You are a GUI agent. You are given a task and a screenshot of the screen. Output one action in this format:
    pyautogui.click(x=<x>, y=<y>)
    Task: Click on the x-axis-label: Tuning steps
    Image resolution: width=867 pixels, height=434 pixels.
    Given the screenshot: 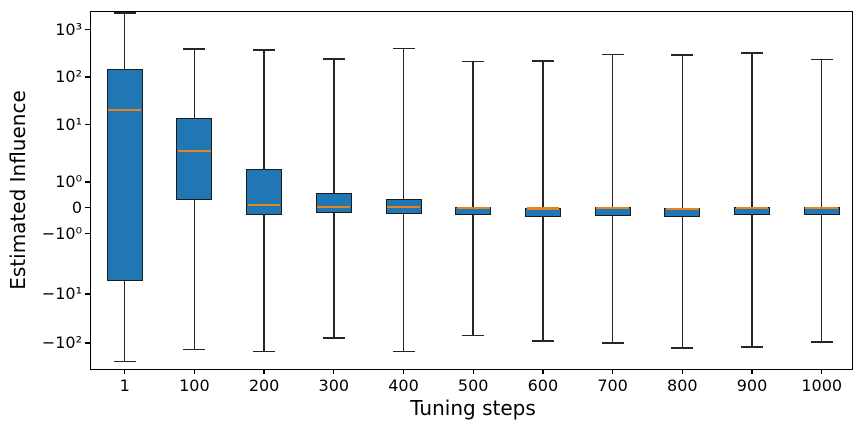 What is the action you would take?
    pyautogui.click(x=473, y=408)
    